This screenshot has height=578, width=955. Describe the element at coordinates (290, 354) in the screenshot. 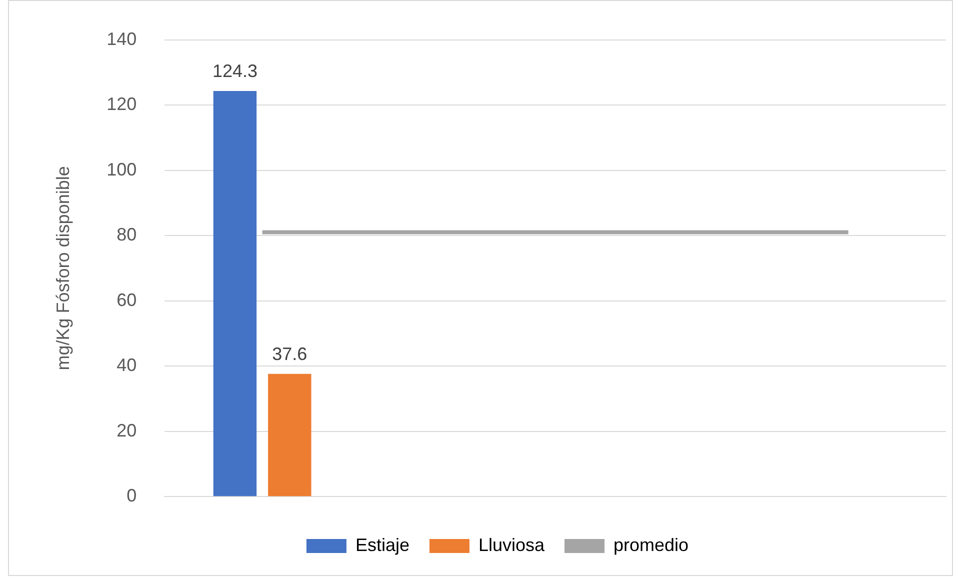

I see `data-label: 37.6` at that location.